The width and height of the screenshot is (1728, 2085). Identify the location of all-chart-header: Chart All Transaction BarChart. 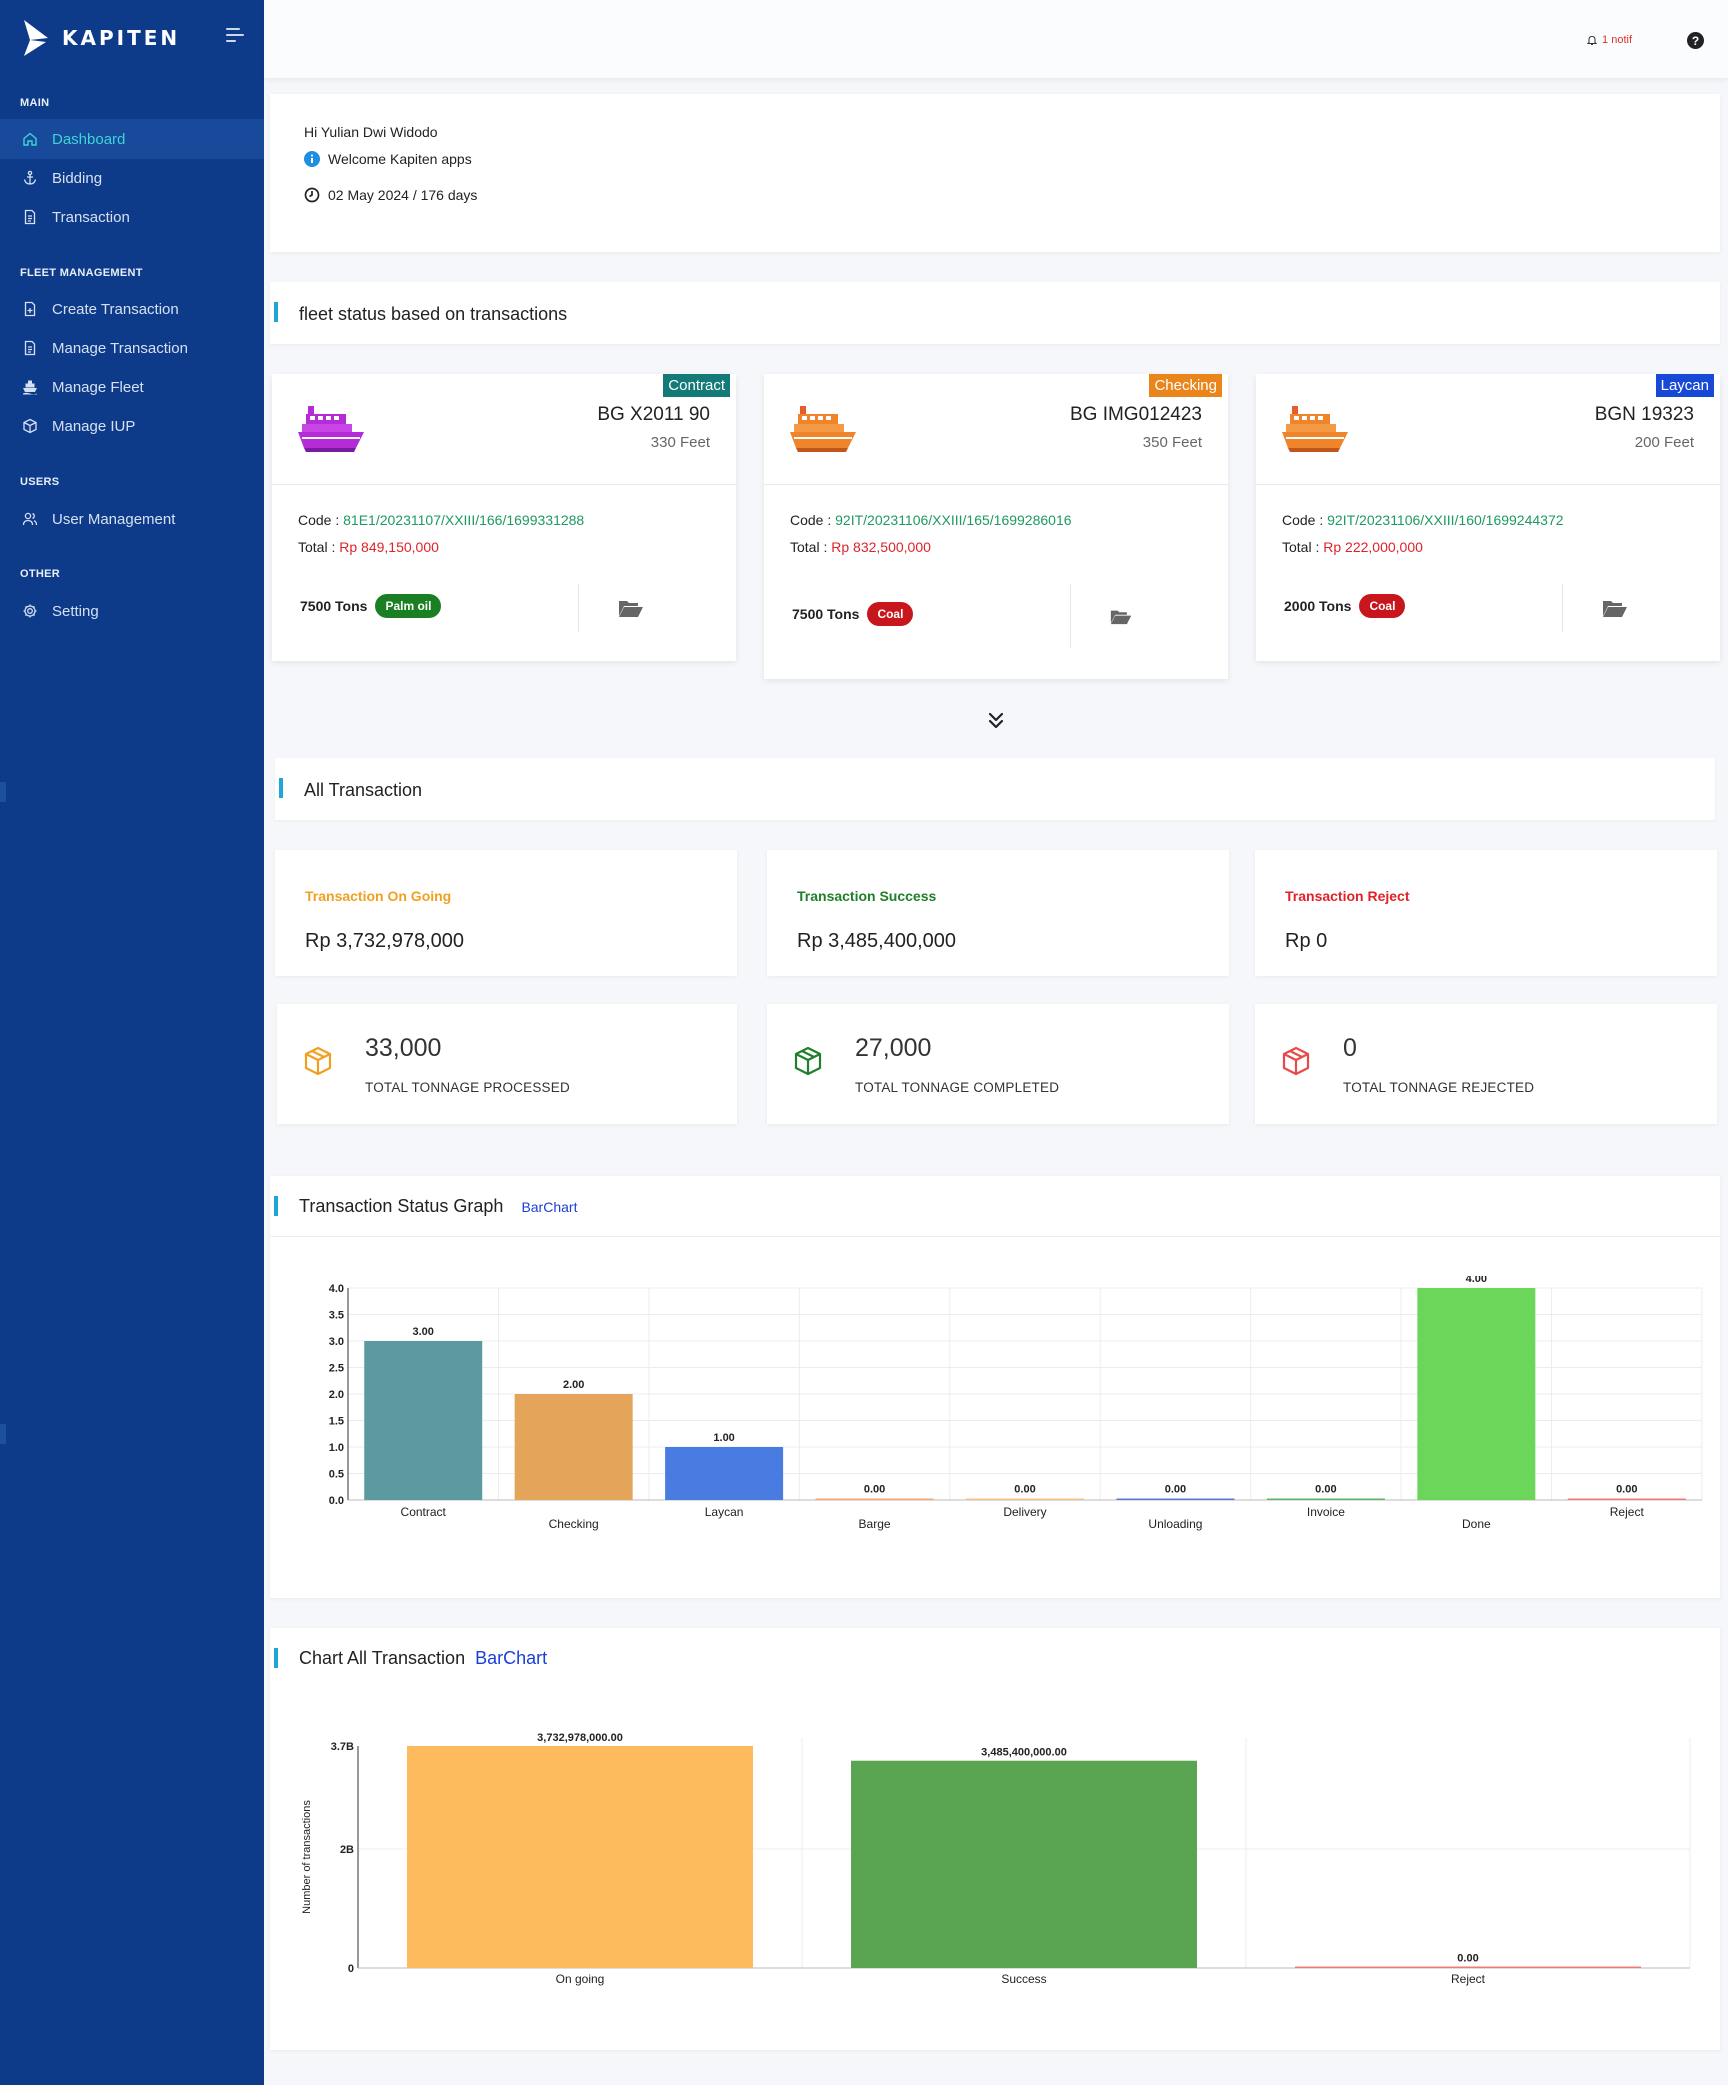
(423, 1658).